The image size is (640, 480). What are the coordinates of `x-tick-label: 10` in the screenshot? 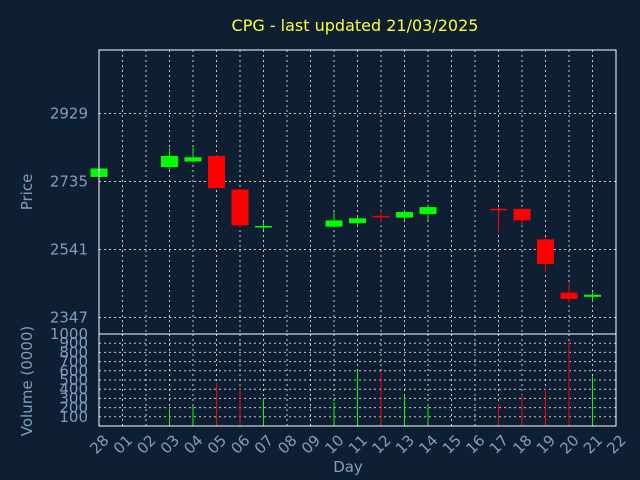 It's located at (334, 444).